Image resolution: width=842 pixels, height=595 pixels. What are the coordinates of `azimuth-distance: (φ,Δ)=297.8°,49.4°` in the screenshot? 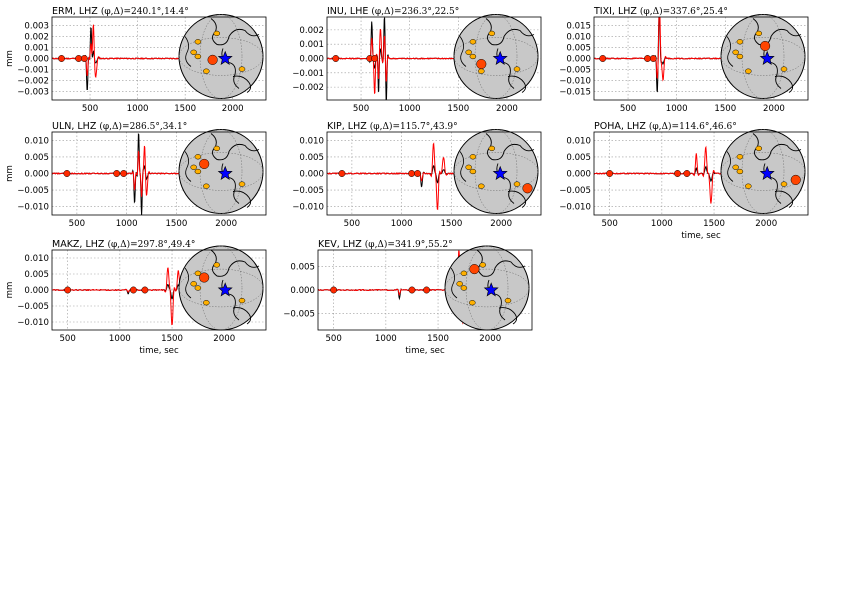 It's located at (151, 244).